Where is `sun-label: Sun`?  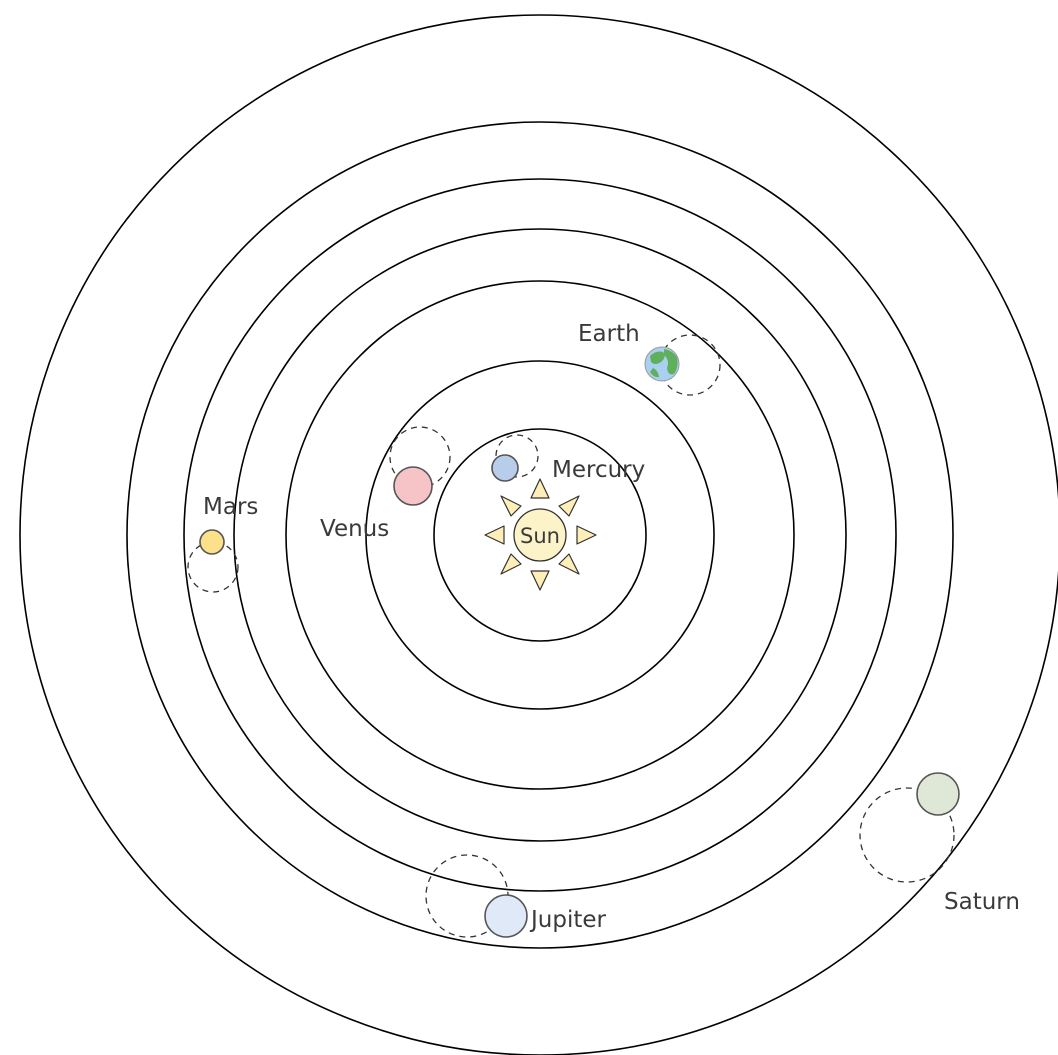
sun-label: Sun is located at coordinates (540, 536).